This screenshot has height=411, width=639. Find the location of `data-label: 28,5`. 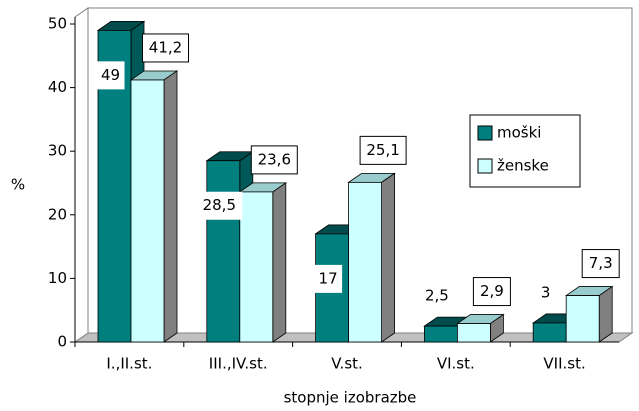

data-label: 28,5 is located at coordinates (219, 205).